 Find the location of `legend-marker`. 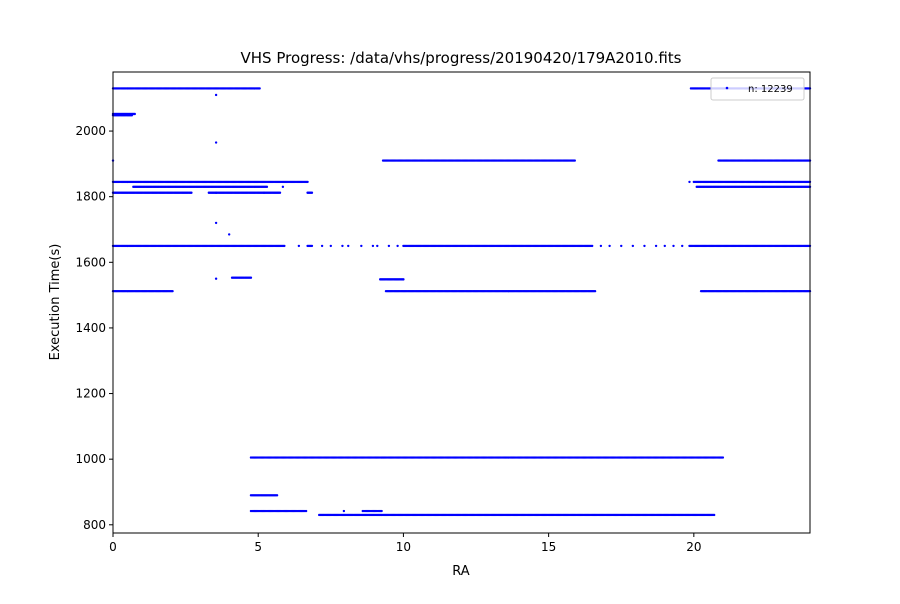

legend-marker is located at coordinates (727, 88).